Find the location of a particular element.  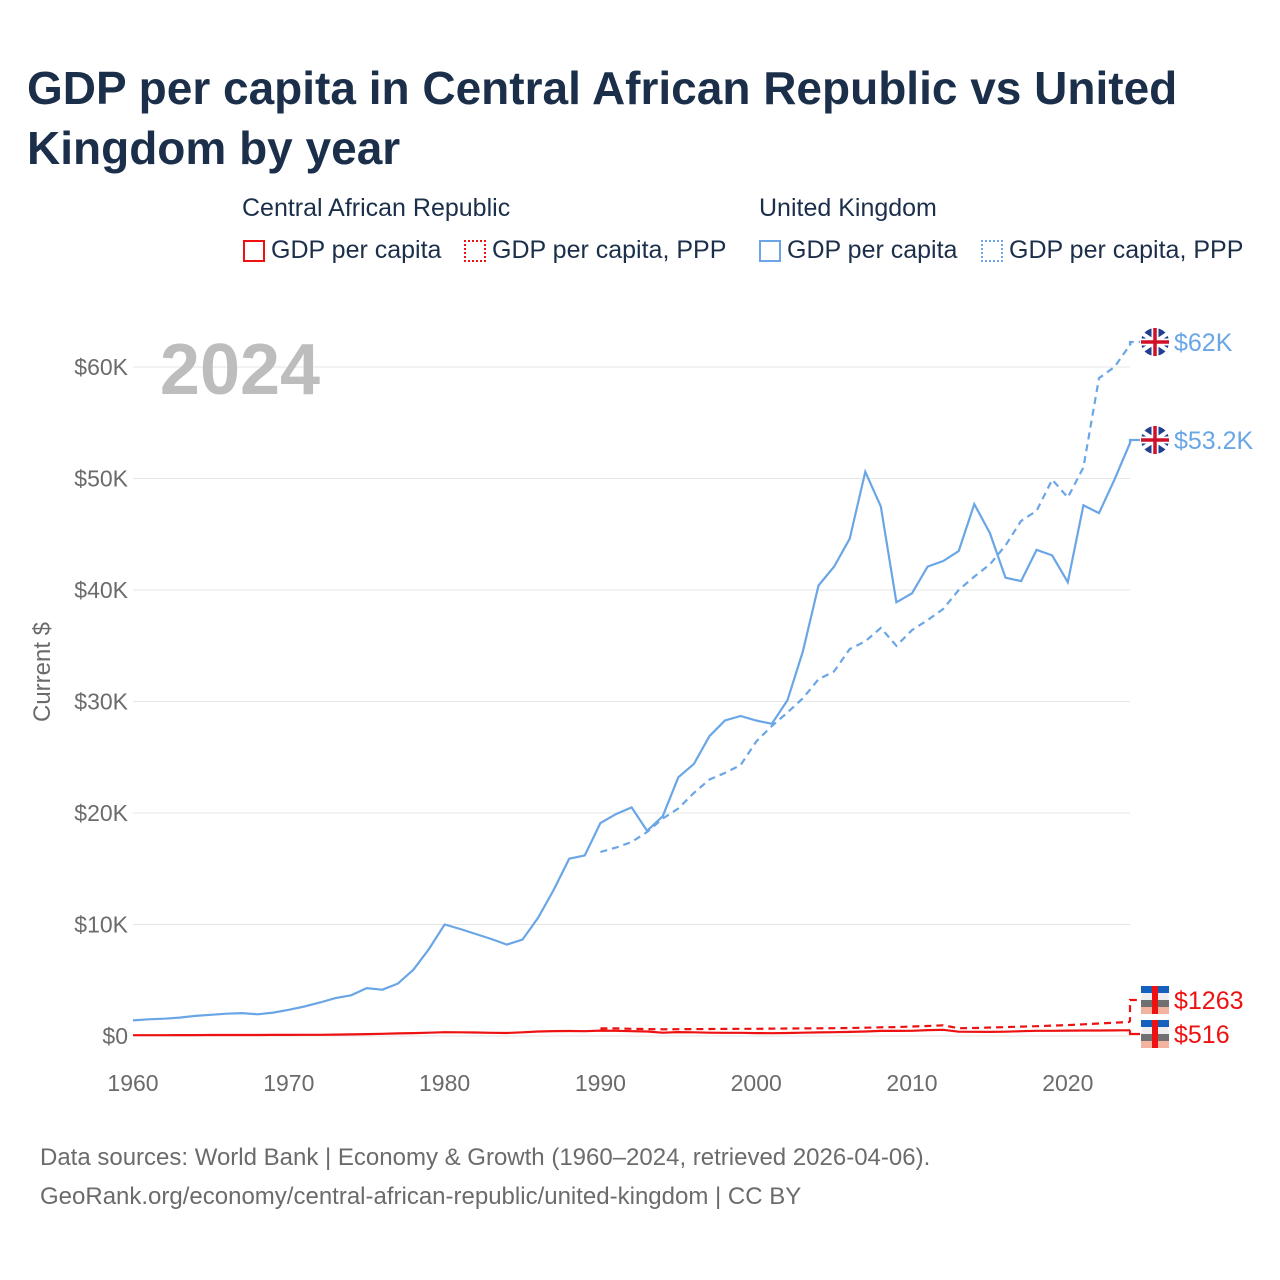

end-value-label: $62K is located at coordinates (1203, 343).